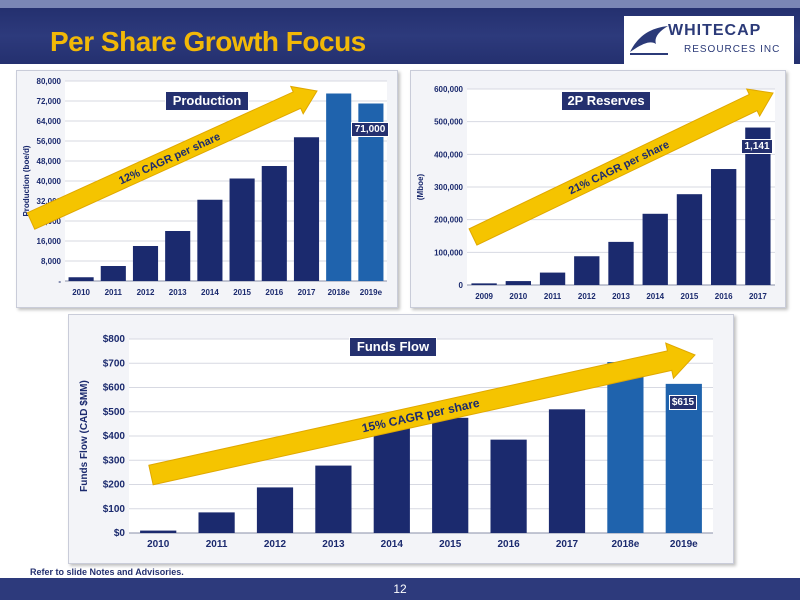  Describe the element at coordinates (49, 101) in the screenshot. I see `production-y-tick-label: 72,000` at that location.